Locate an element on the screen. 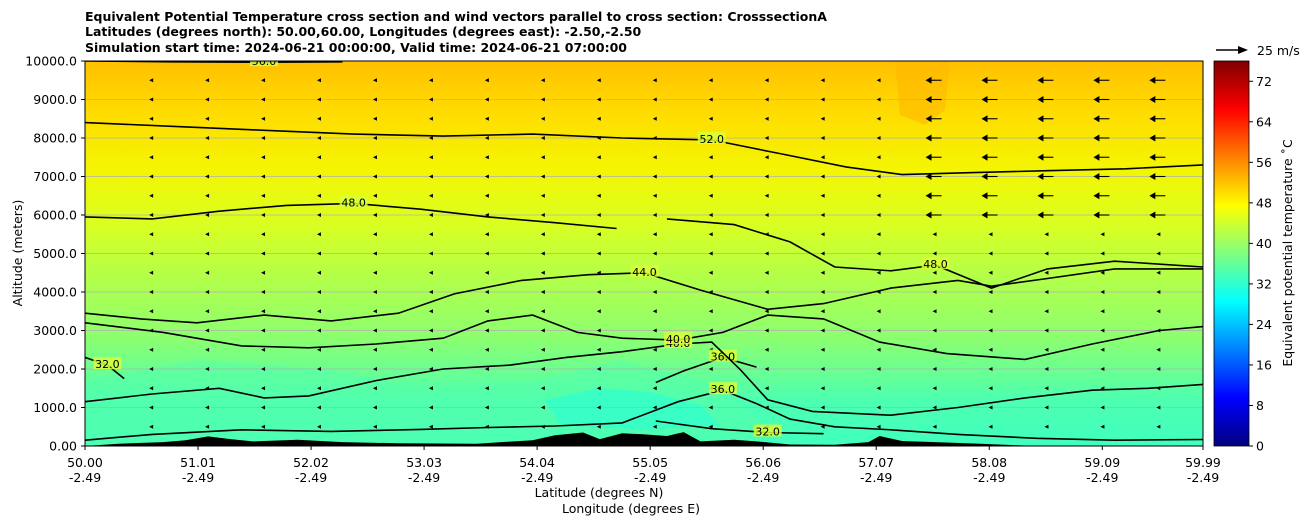  y-axis-label: Altitude (meters) is located at coordinates (17, 253).